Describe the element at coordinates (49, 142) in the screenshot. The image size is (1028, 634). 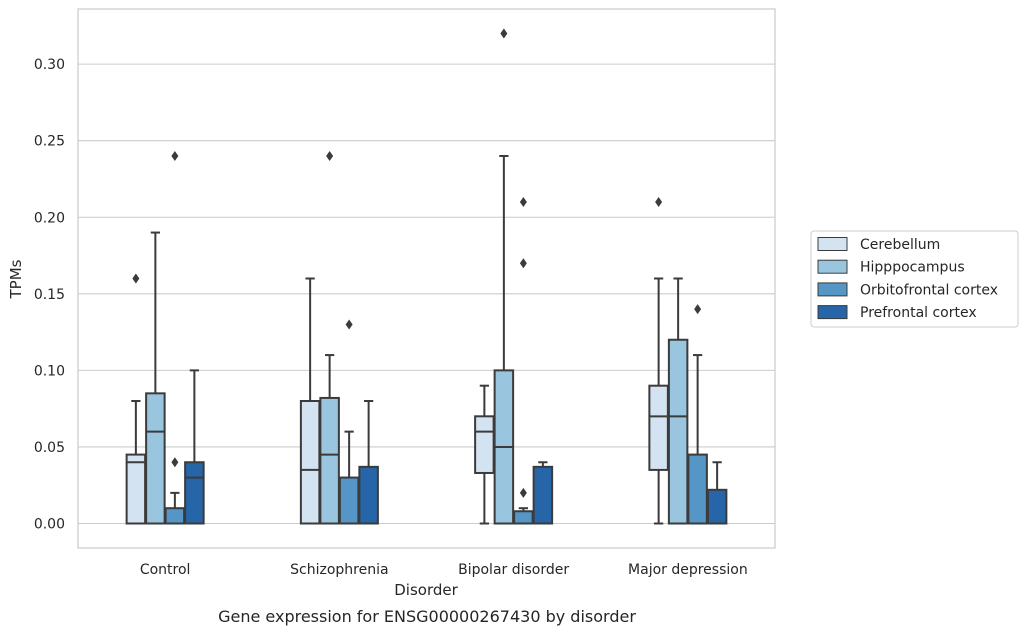
I see `y-tick-label: 0.25` at that location.